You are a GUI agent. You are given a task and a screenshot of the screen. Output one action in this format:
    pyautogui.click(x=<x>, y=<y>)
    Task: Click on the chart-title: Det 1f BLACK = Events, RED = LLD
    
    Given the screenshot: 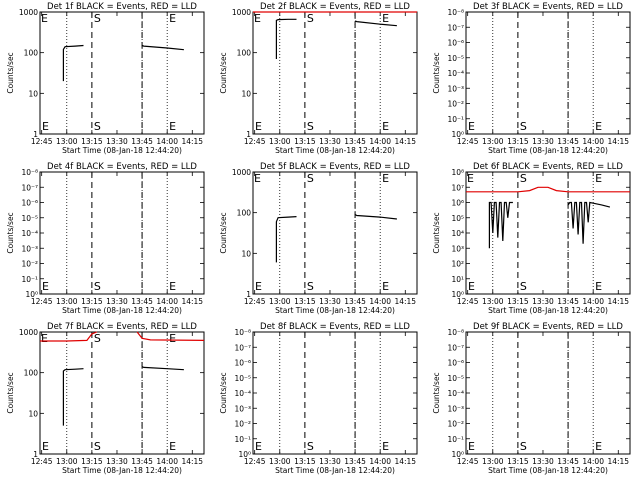 What is the action you would take?
    pyautogui.click(x=122, y=7)
    